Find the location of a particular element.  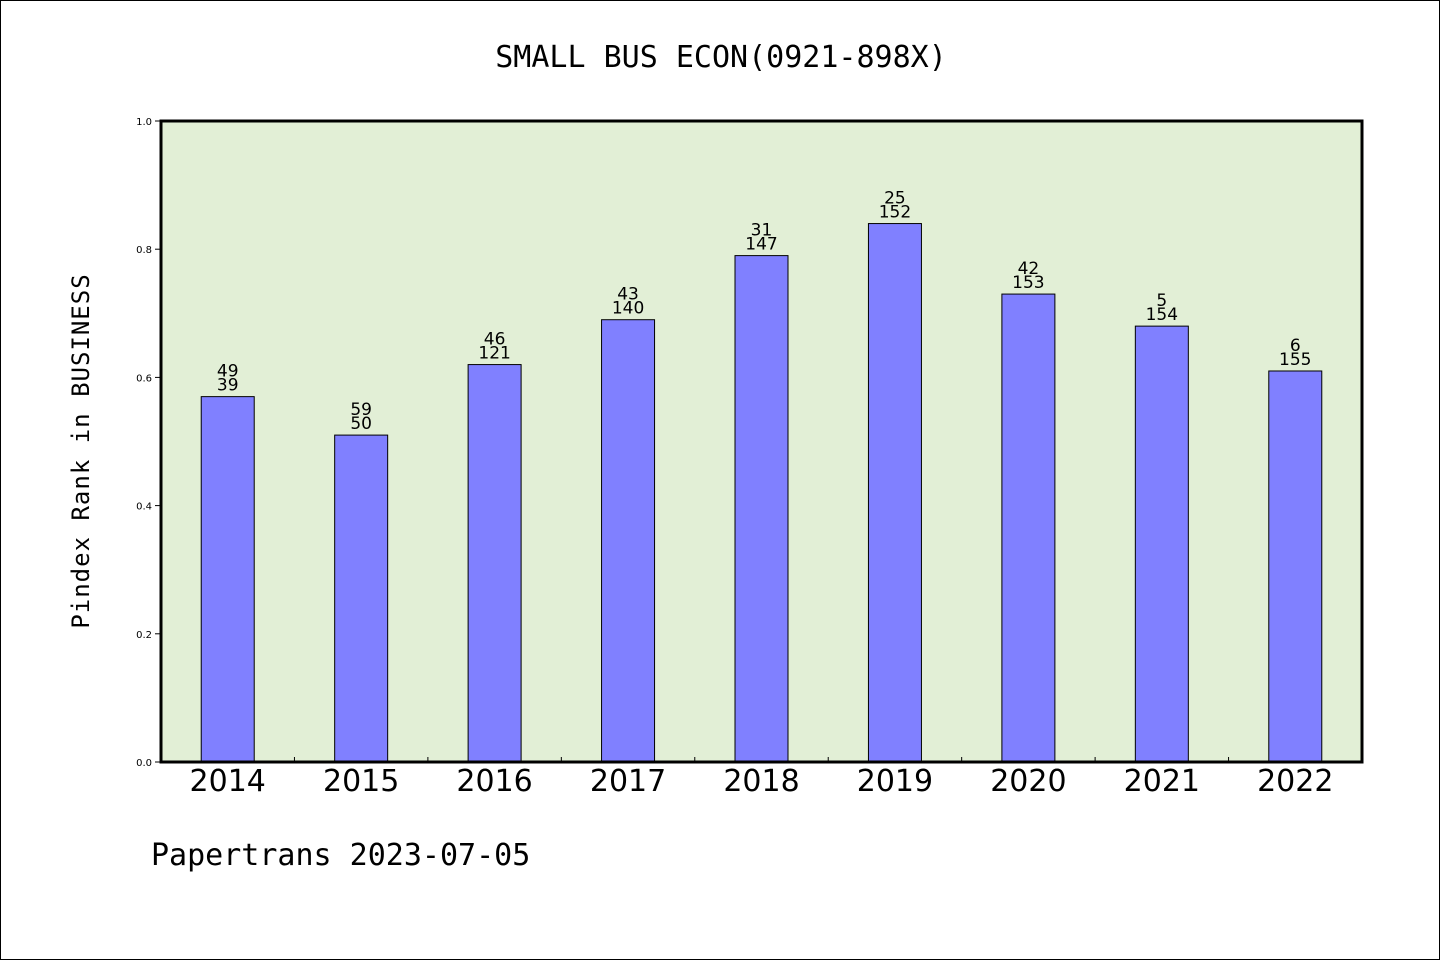

bar-2015 is located at coordinates (361, 598).